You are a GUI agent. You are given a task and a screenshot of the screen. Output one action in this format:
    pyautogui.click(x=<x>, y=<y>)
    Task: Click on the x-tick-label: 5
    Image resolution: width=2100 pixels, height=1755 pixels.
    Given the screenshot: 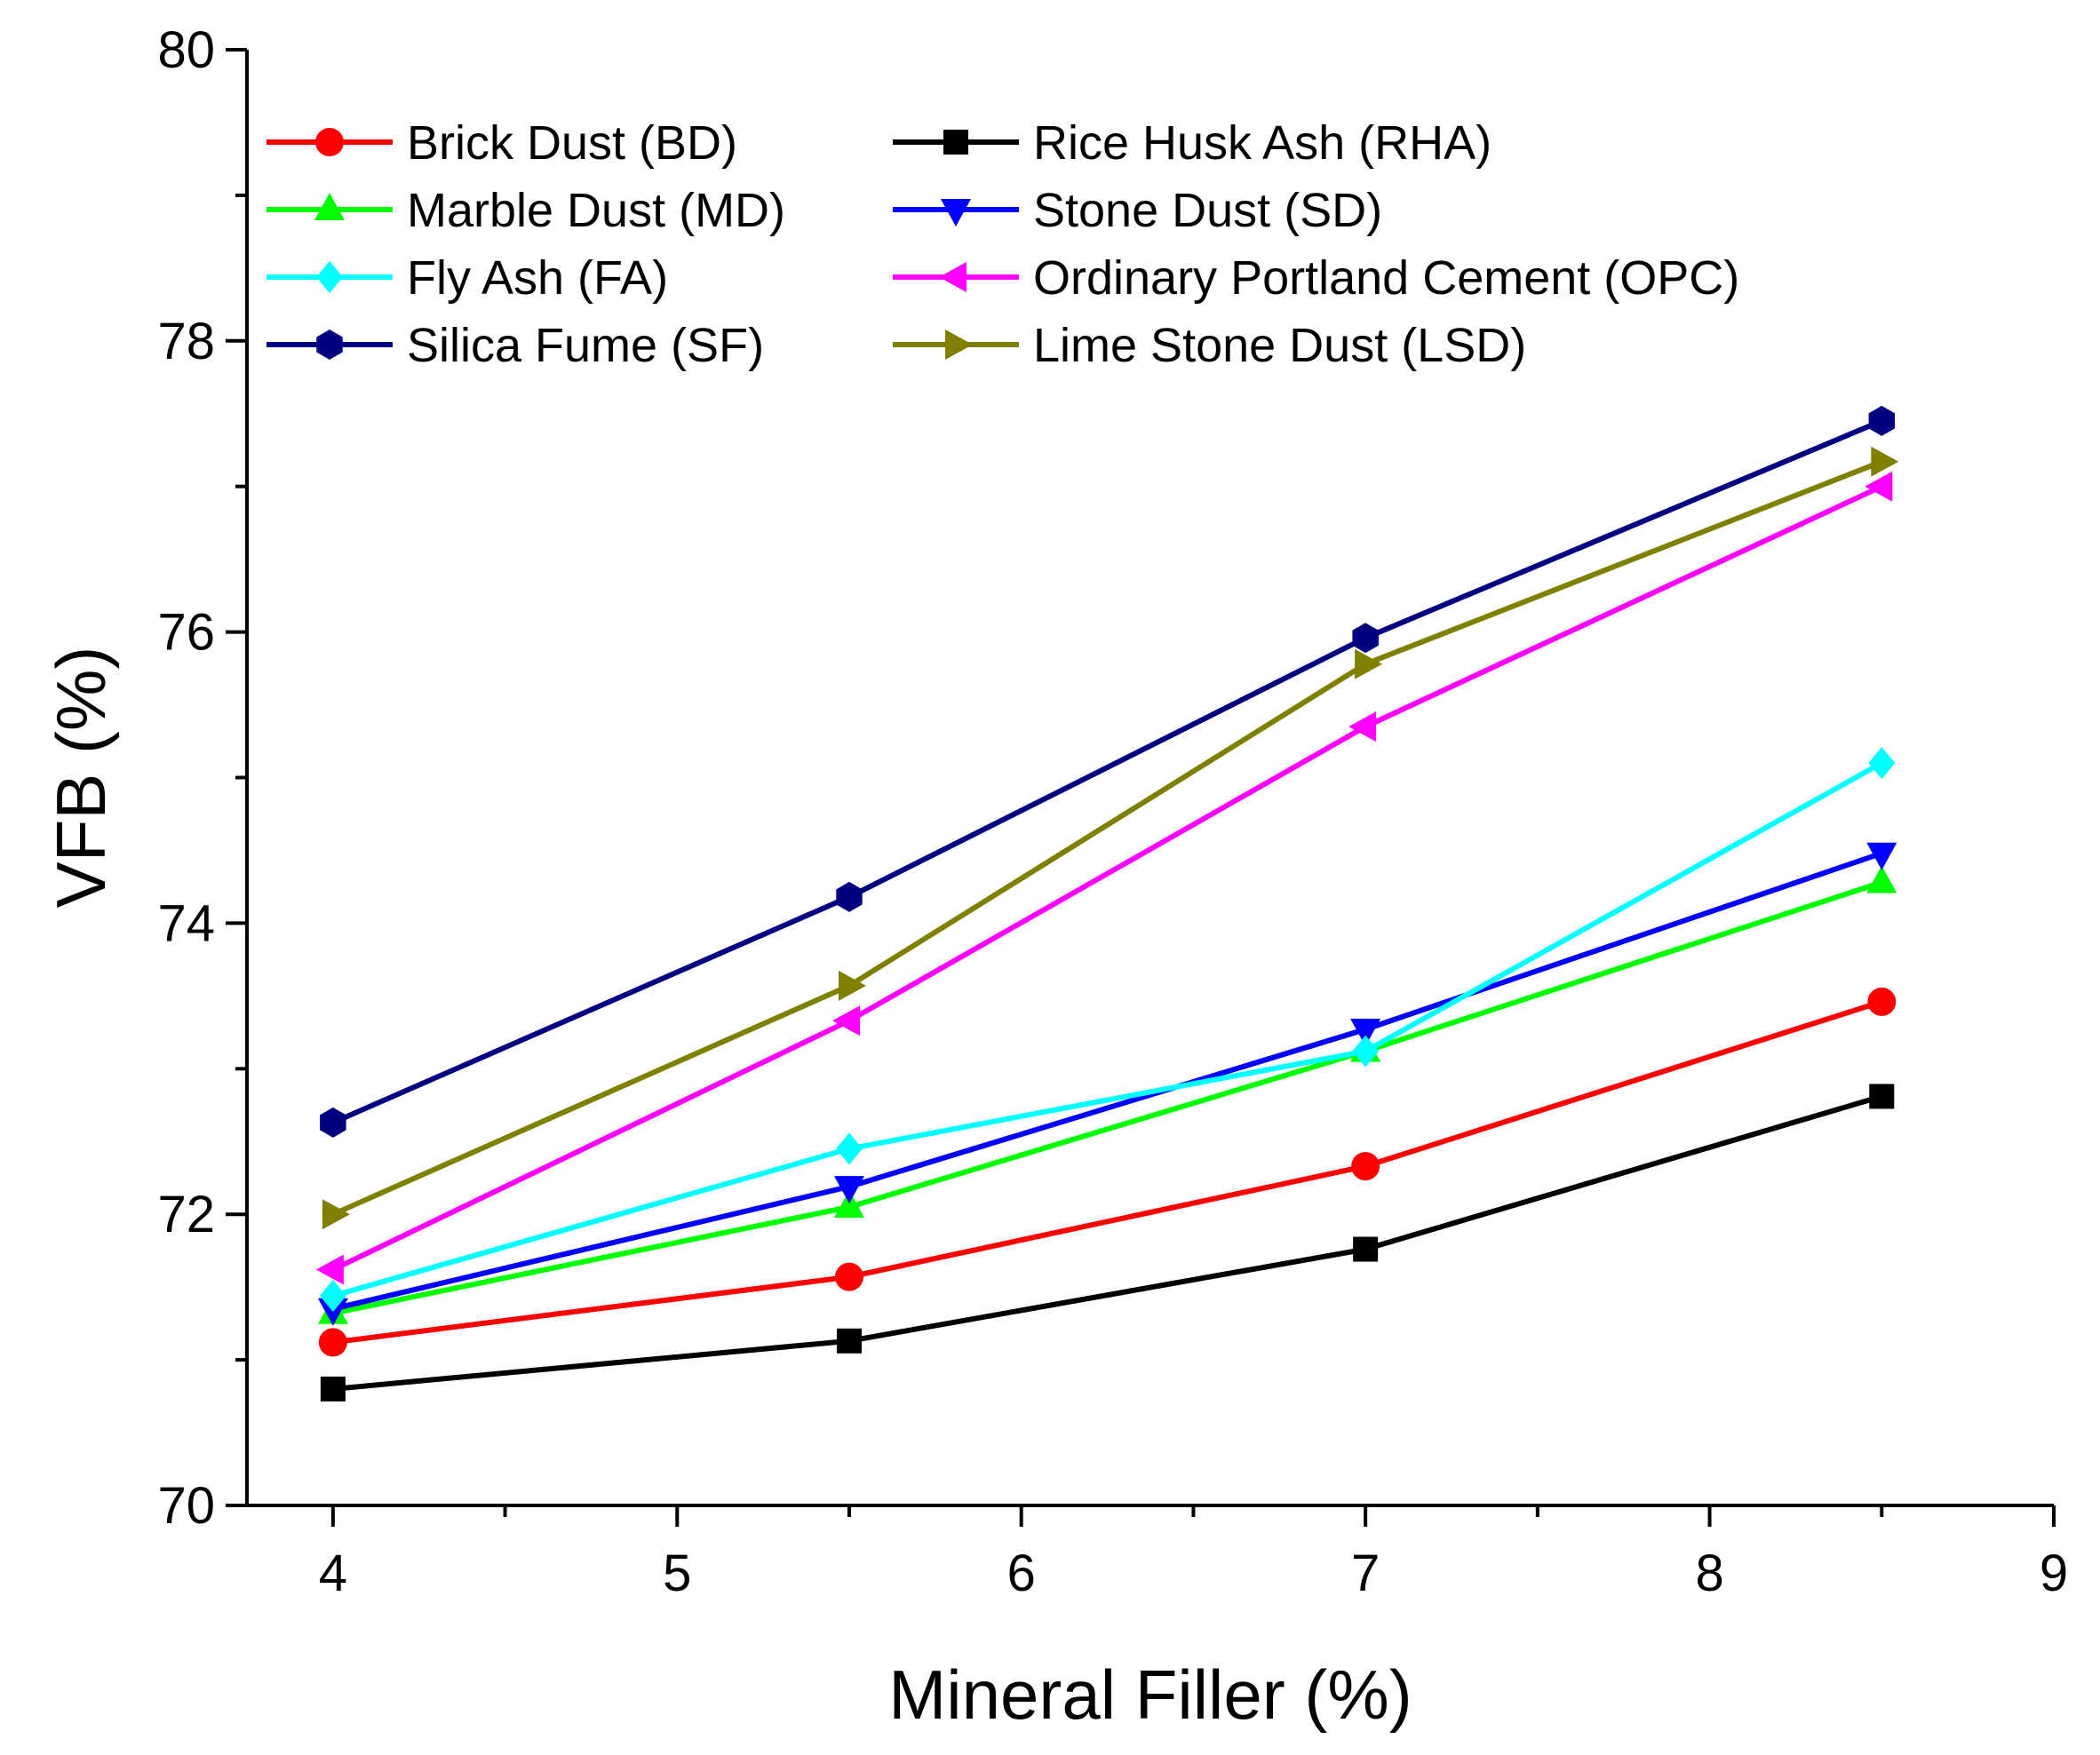 What is the action you would take?
    pyautogui.click(x=677, y=1574)
    